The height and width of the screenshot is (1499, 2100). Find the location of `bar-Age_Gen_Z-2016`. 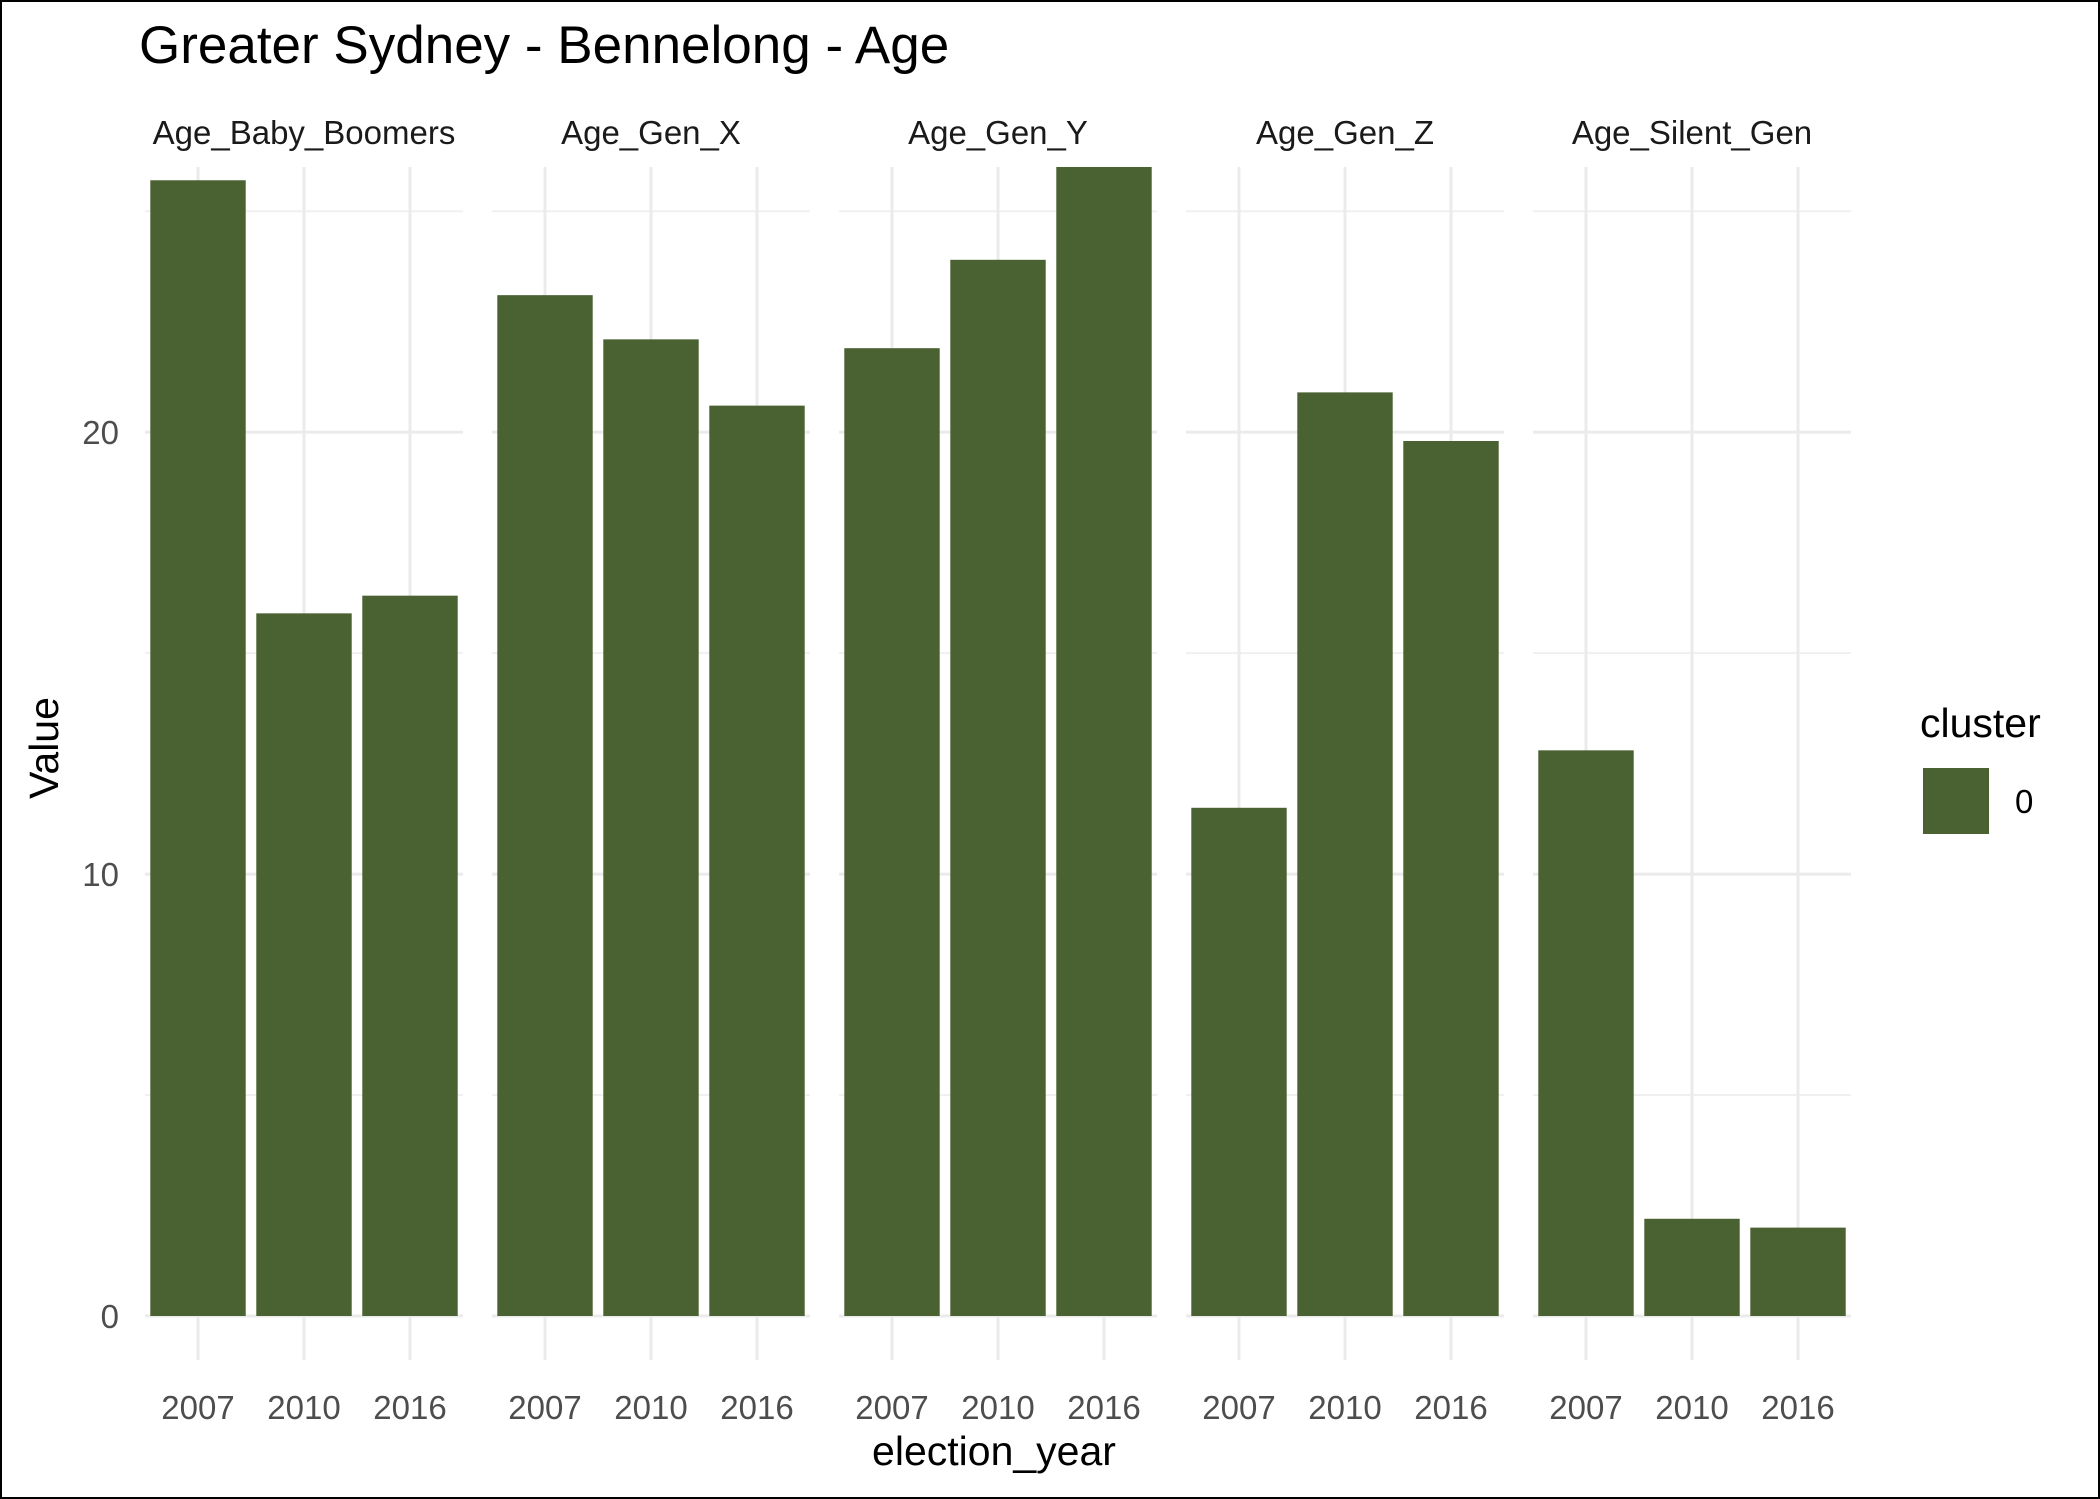

bar-Age_Gen_Z-2016 is located at coordinates (1451, 878).